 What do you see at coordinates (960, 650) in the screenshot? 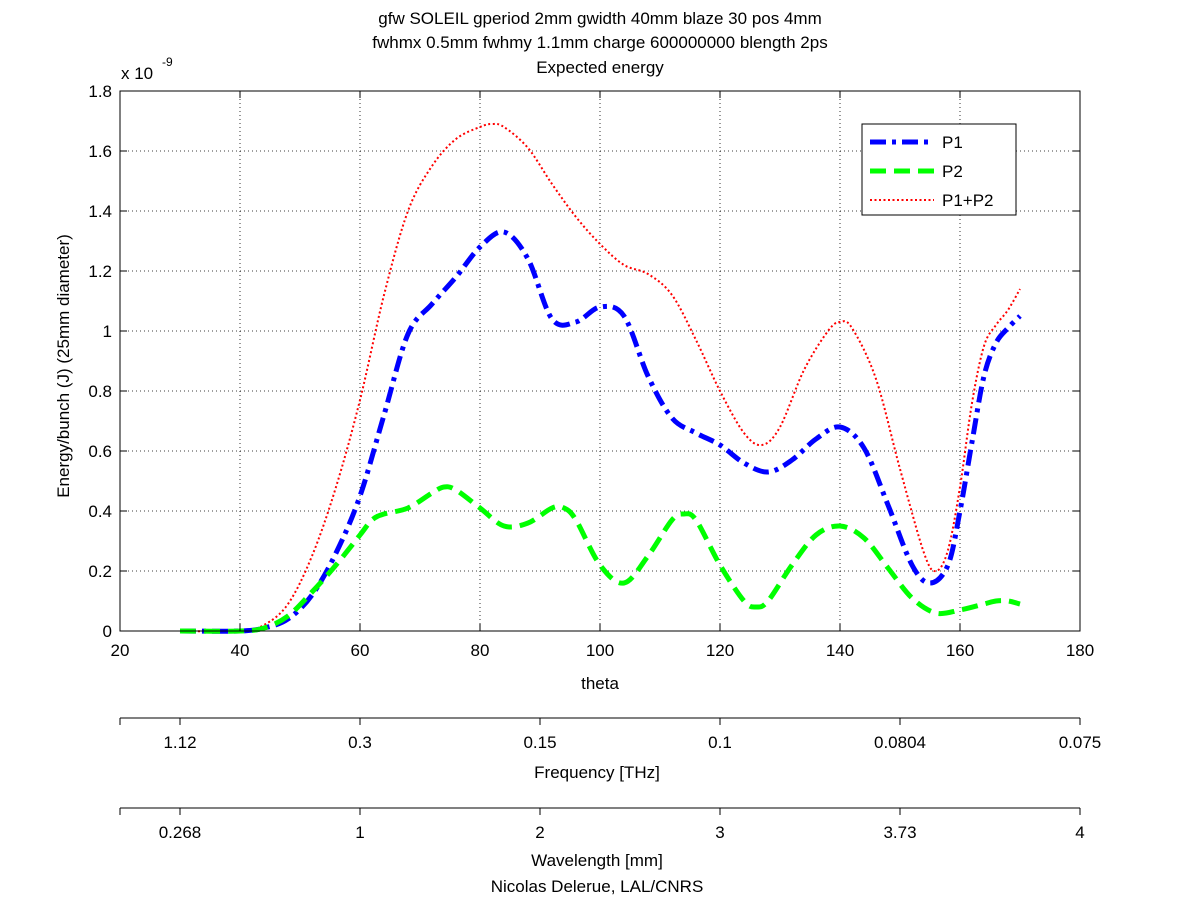
I see `x-tick-label: 160` at bounding box center [960, 650].